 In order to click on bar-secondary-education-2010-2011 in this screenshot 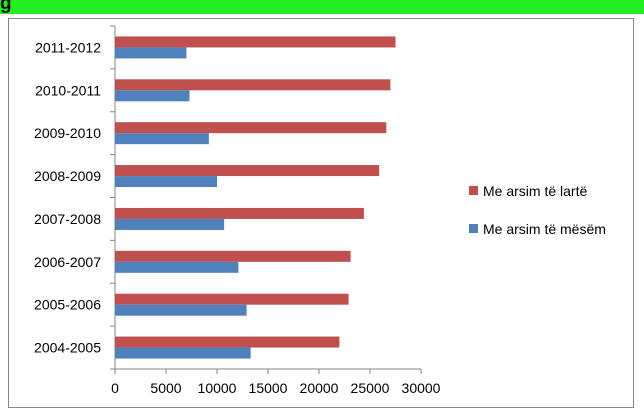, I will do `click(152, 96)`.